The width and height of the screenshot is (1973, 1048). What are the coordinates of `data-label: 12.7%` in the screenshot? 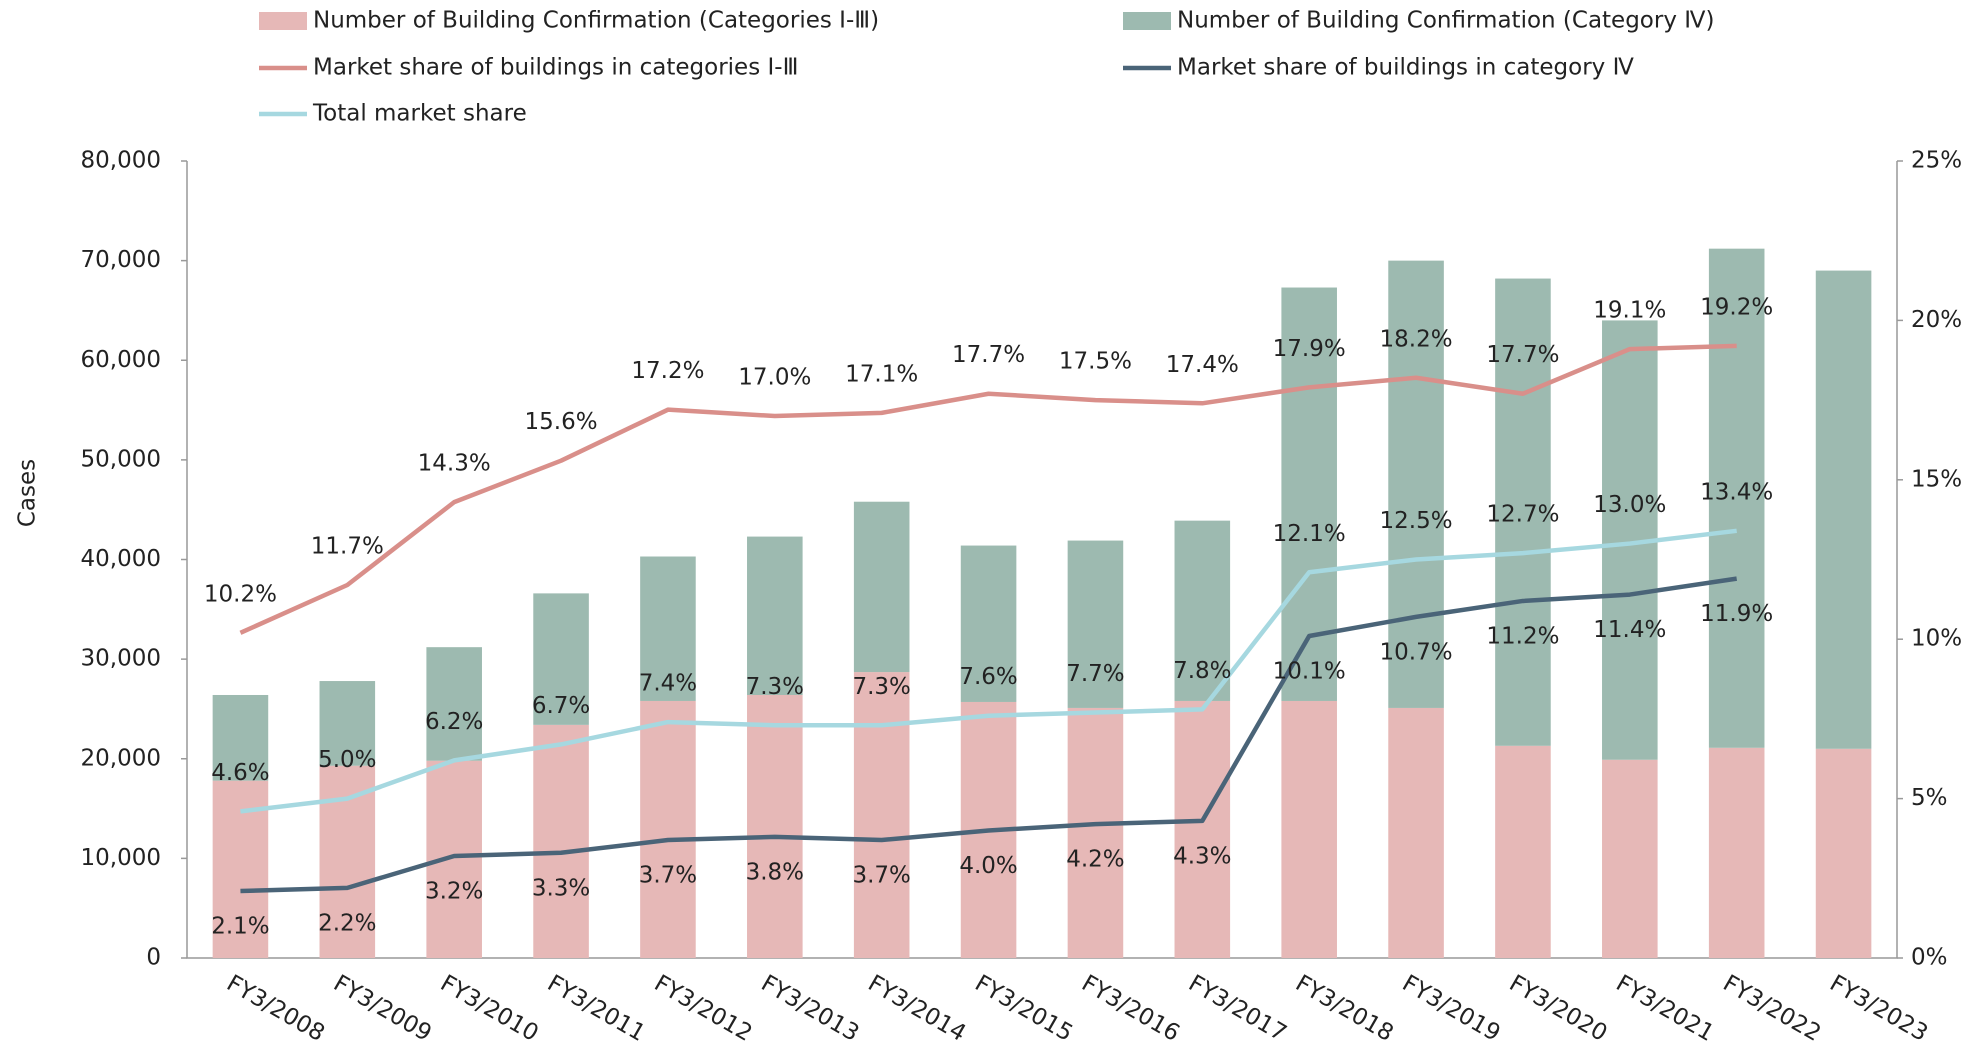 It's located at (1522, 515).